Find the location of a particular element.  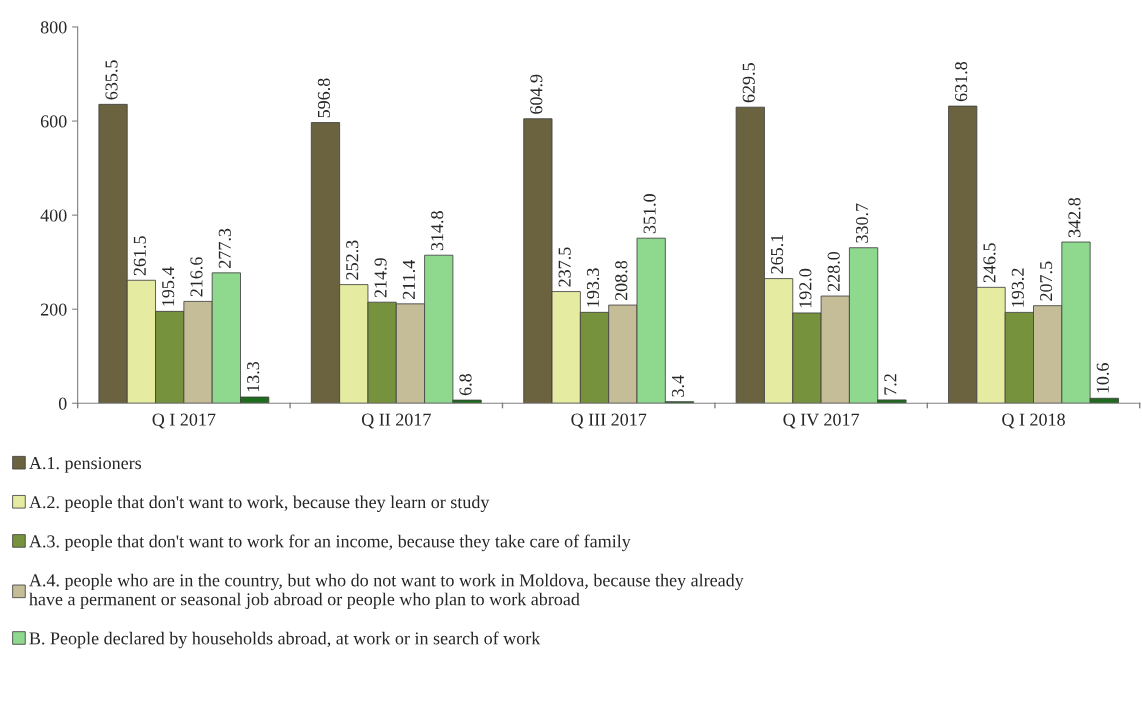

y-tick-label: 200 is located at coordinates (53, 309).